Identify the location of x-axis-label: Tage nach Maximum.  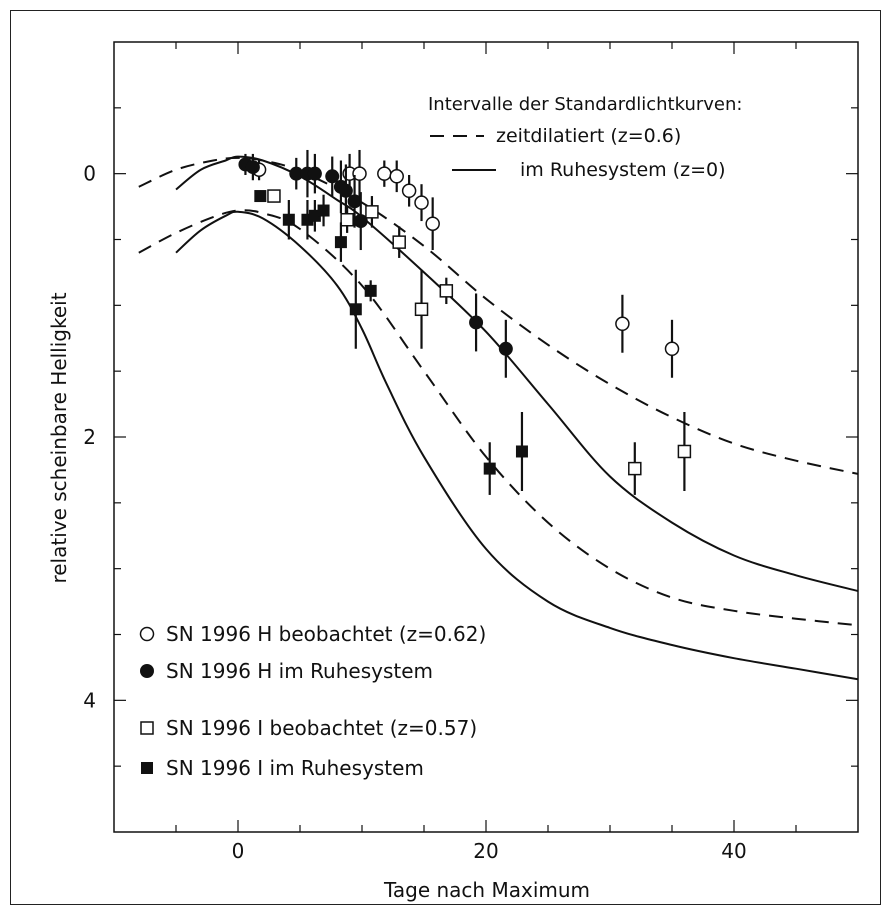
(486, 890).